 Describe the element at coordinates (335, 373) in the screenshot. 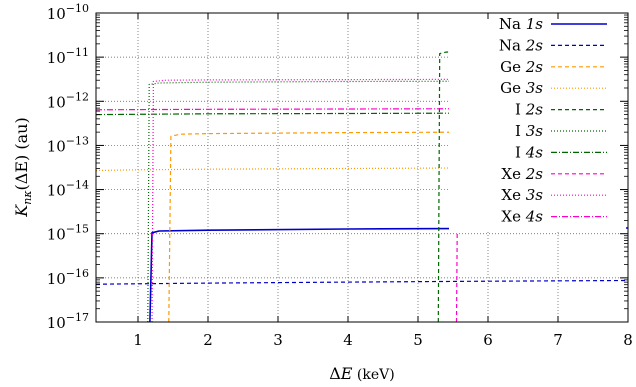

I see `x-axis-label-prefix: Δ` at that location.